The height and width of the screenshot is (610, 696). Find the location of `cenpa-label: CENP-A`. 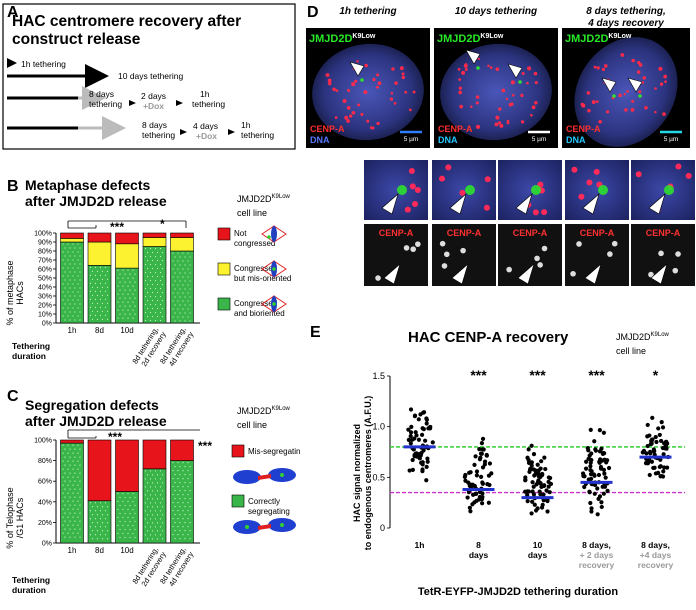

cenpa-label: CENP-A is located at coordinates (455, 129).